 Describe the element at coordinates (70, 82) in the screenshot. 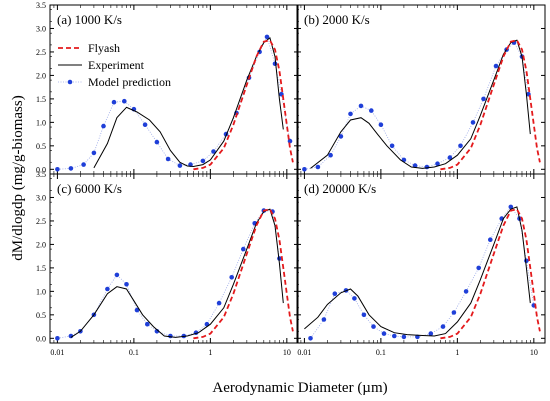

I see `legend-marker-model-prediction` at that location.